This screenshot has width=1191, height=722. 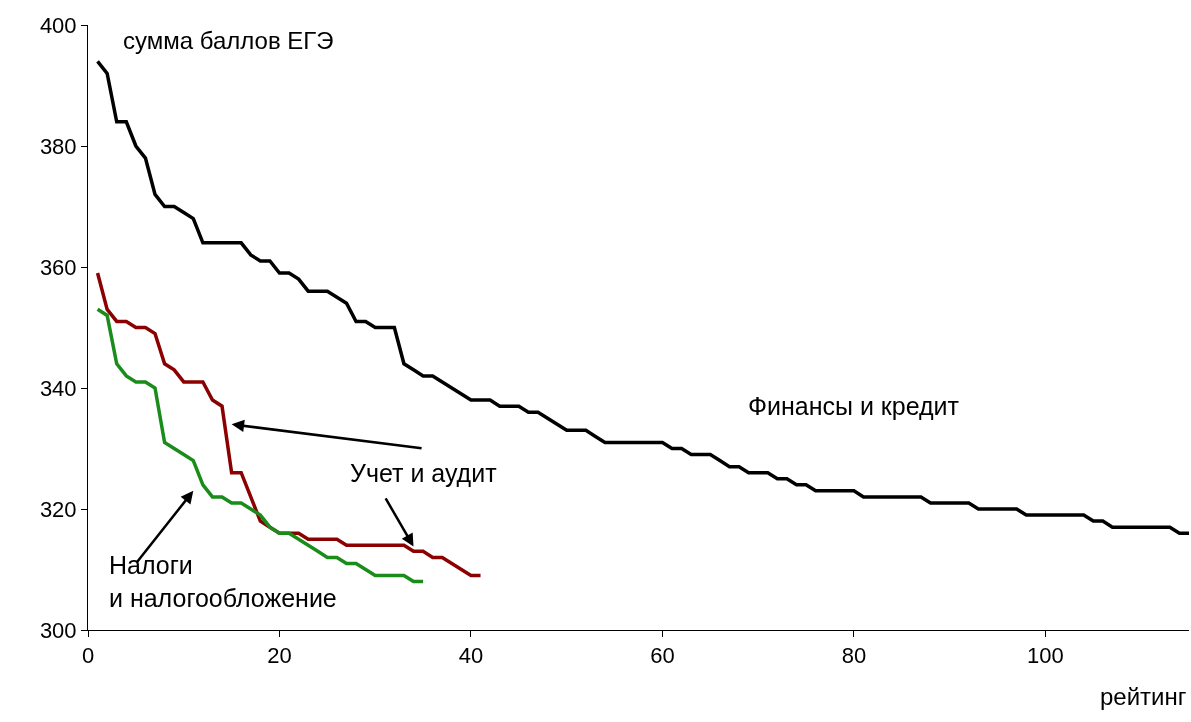 I want to click on y-tick-label: 320, so click(x=58, y=509).